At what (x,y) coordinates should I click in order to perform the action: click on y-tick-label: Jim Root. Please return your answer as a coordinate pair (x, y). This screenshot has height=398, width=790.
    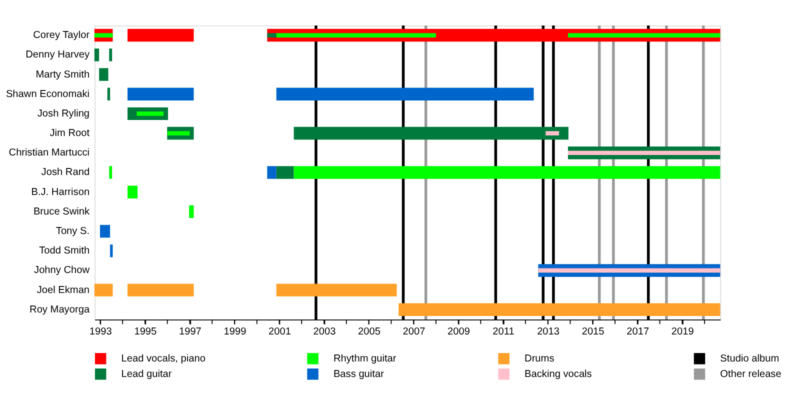
    Looking at the image, I should click on (70, 134).